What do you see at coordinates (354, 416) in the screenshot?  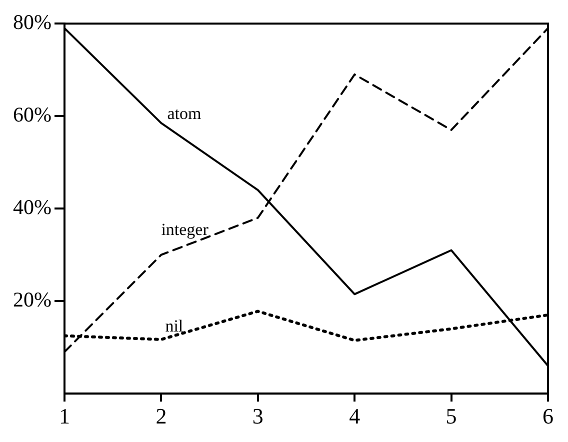 I see `x-tick-label: 4` at bounding box center [354, 416].